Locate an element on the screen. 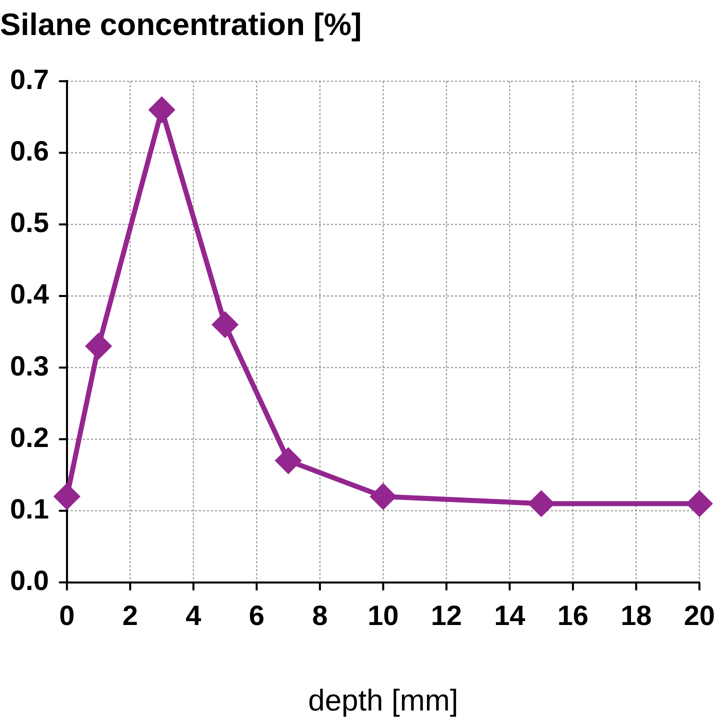 The image size is (725, 724). y-tick-label: 0.4 is located at coordinates (30, 294).